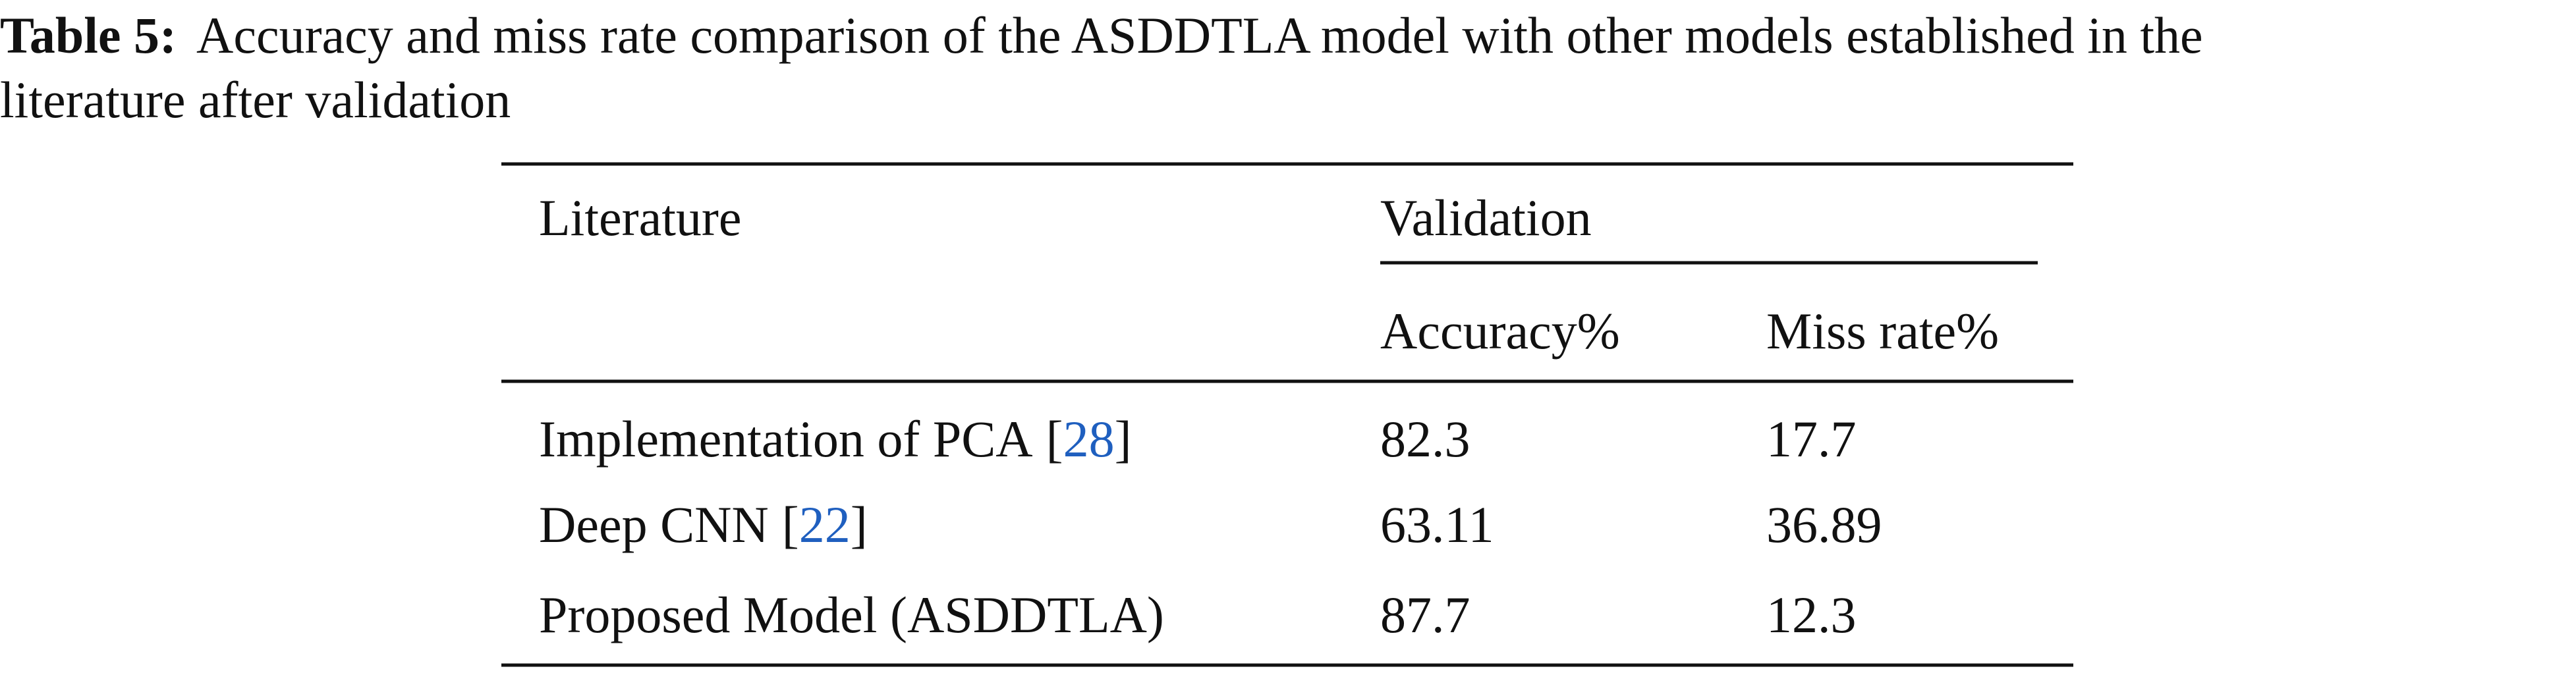 The width and height of the screenshot is (2576, 675). I want to click on table-cell: 36.89, so click(1824, 525).